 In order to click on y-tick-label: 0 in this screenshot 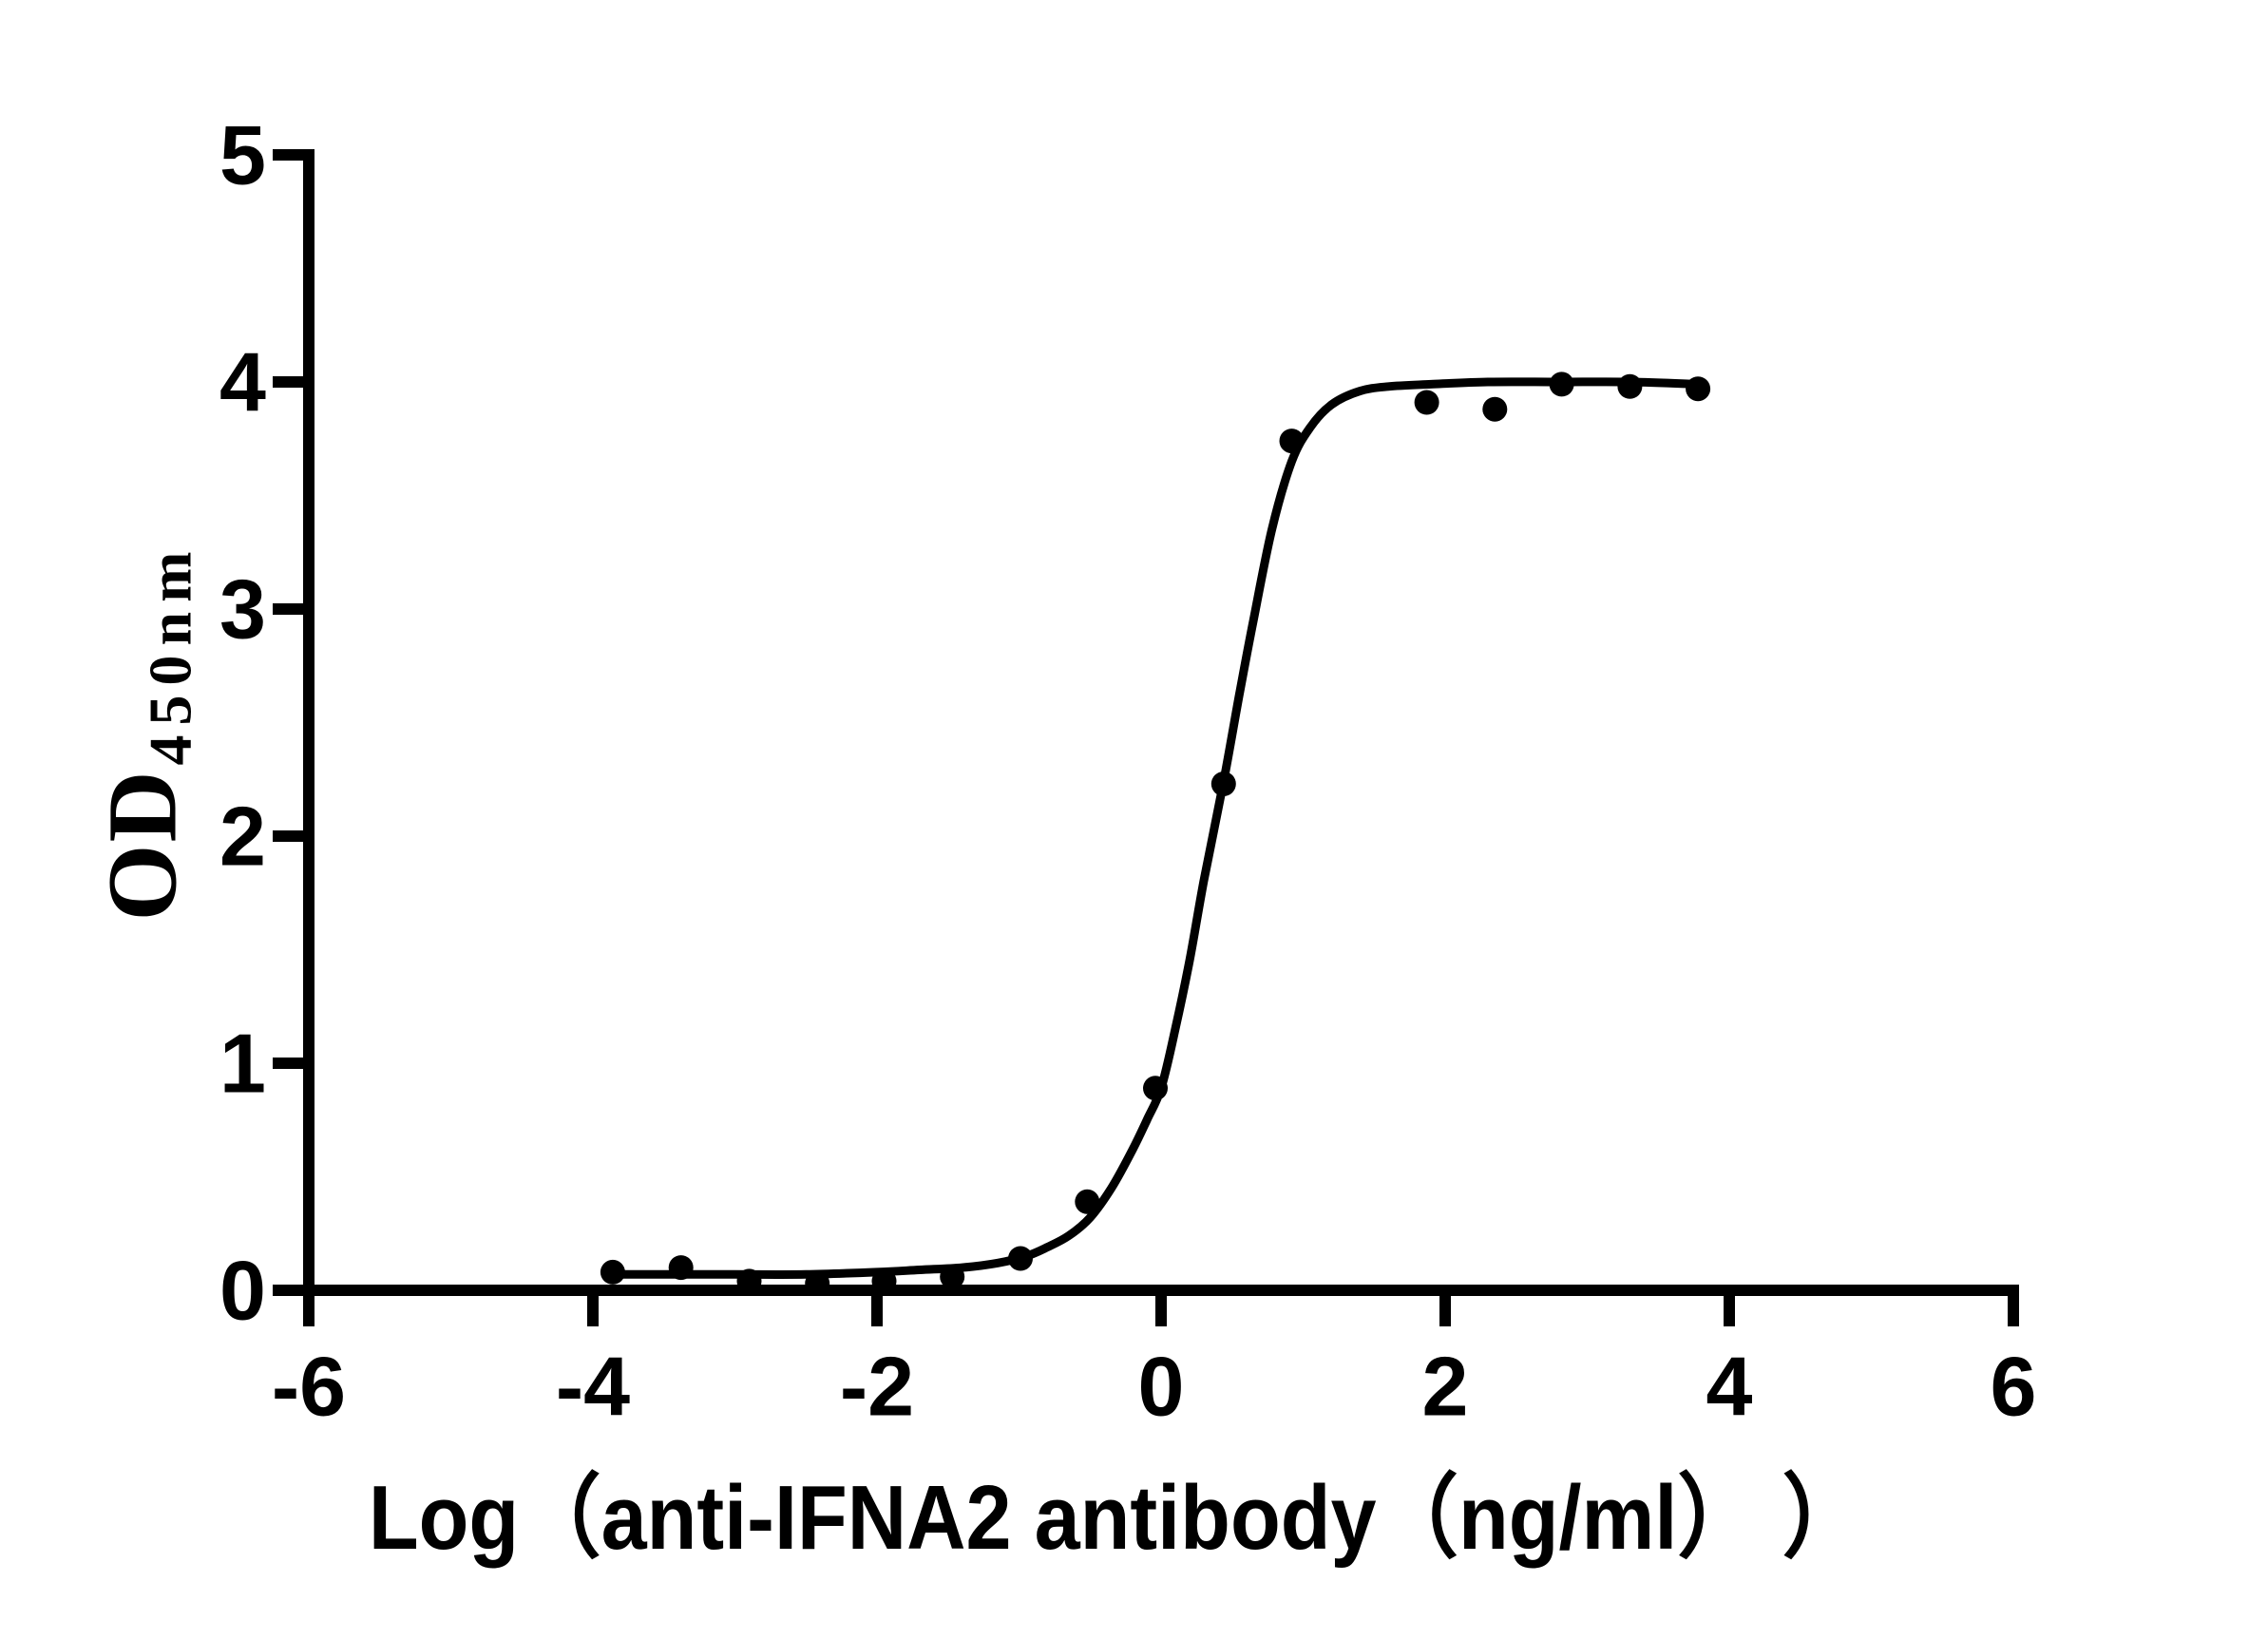, I will do `click(242, 1291)`.